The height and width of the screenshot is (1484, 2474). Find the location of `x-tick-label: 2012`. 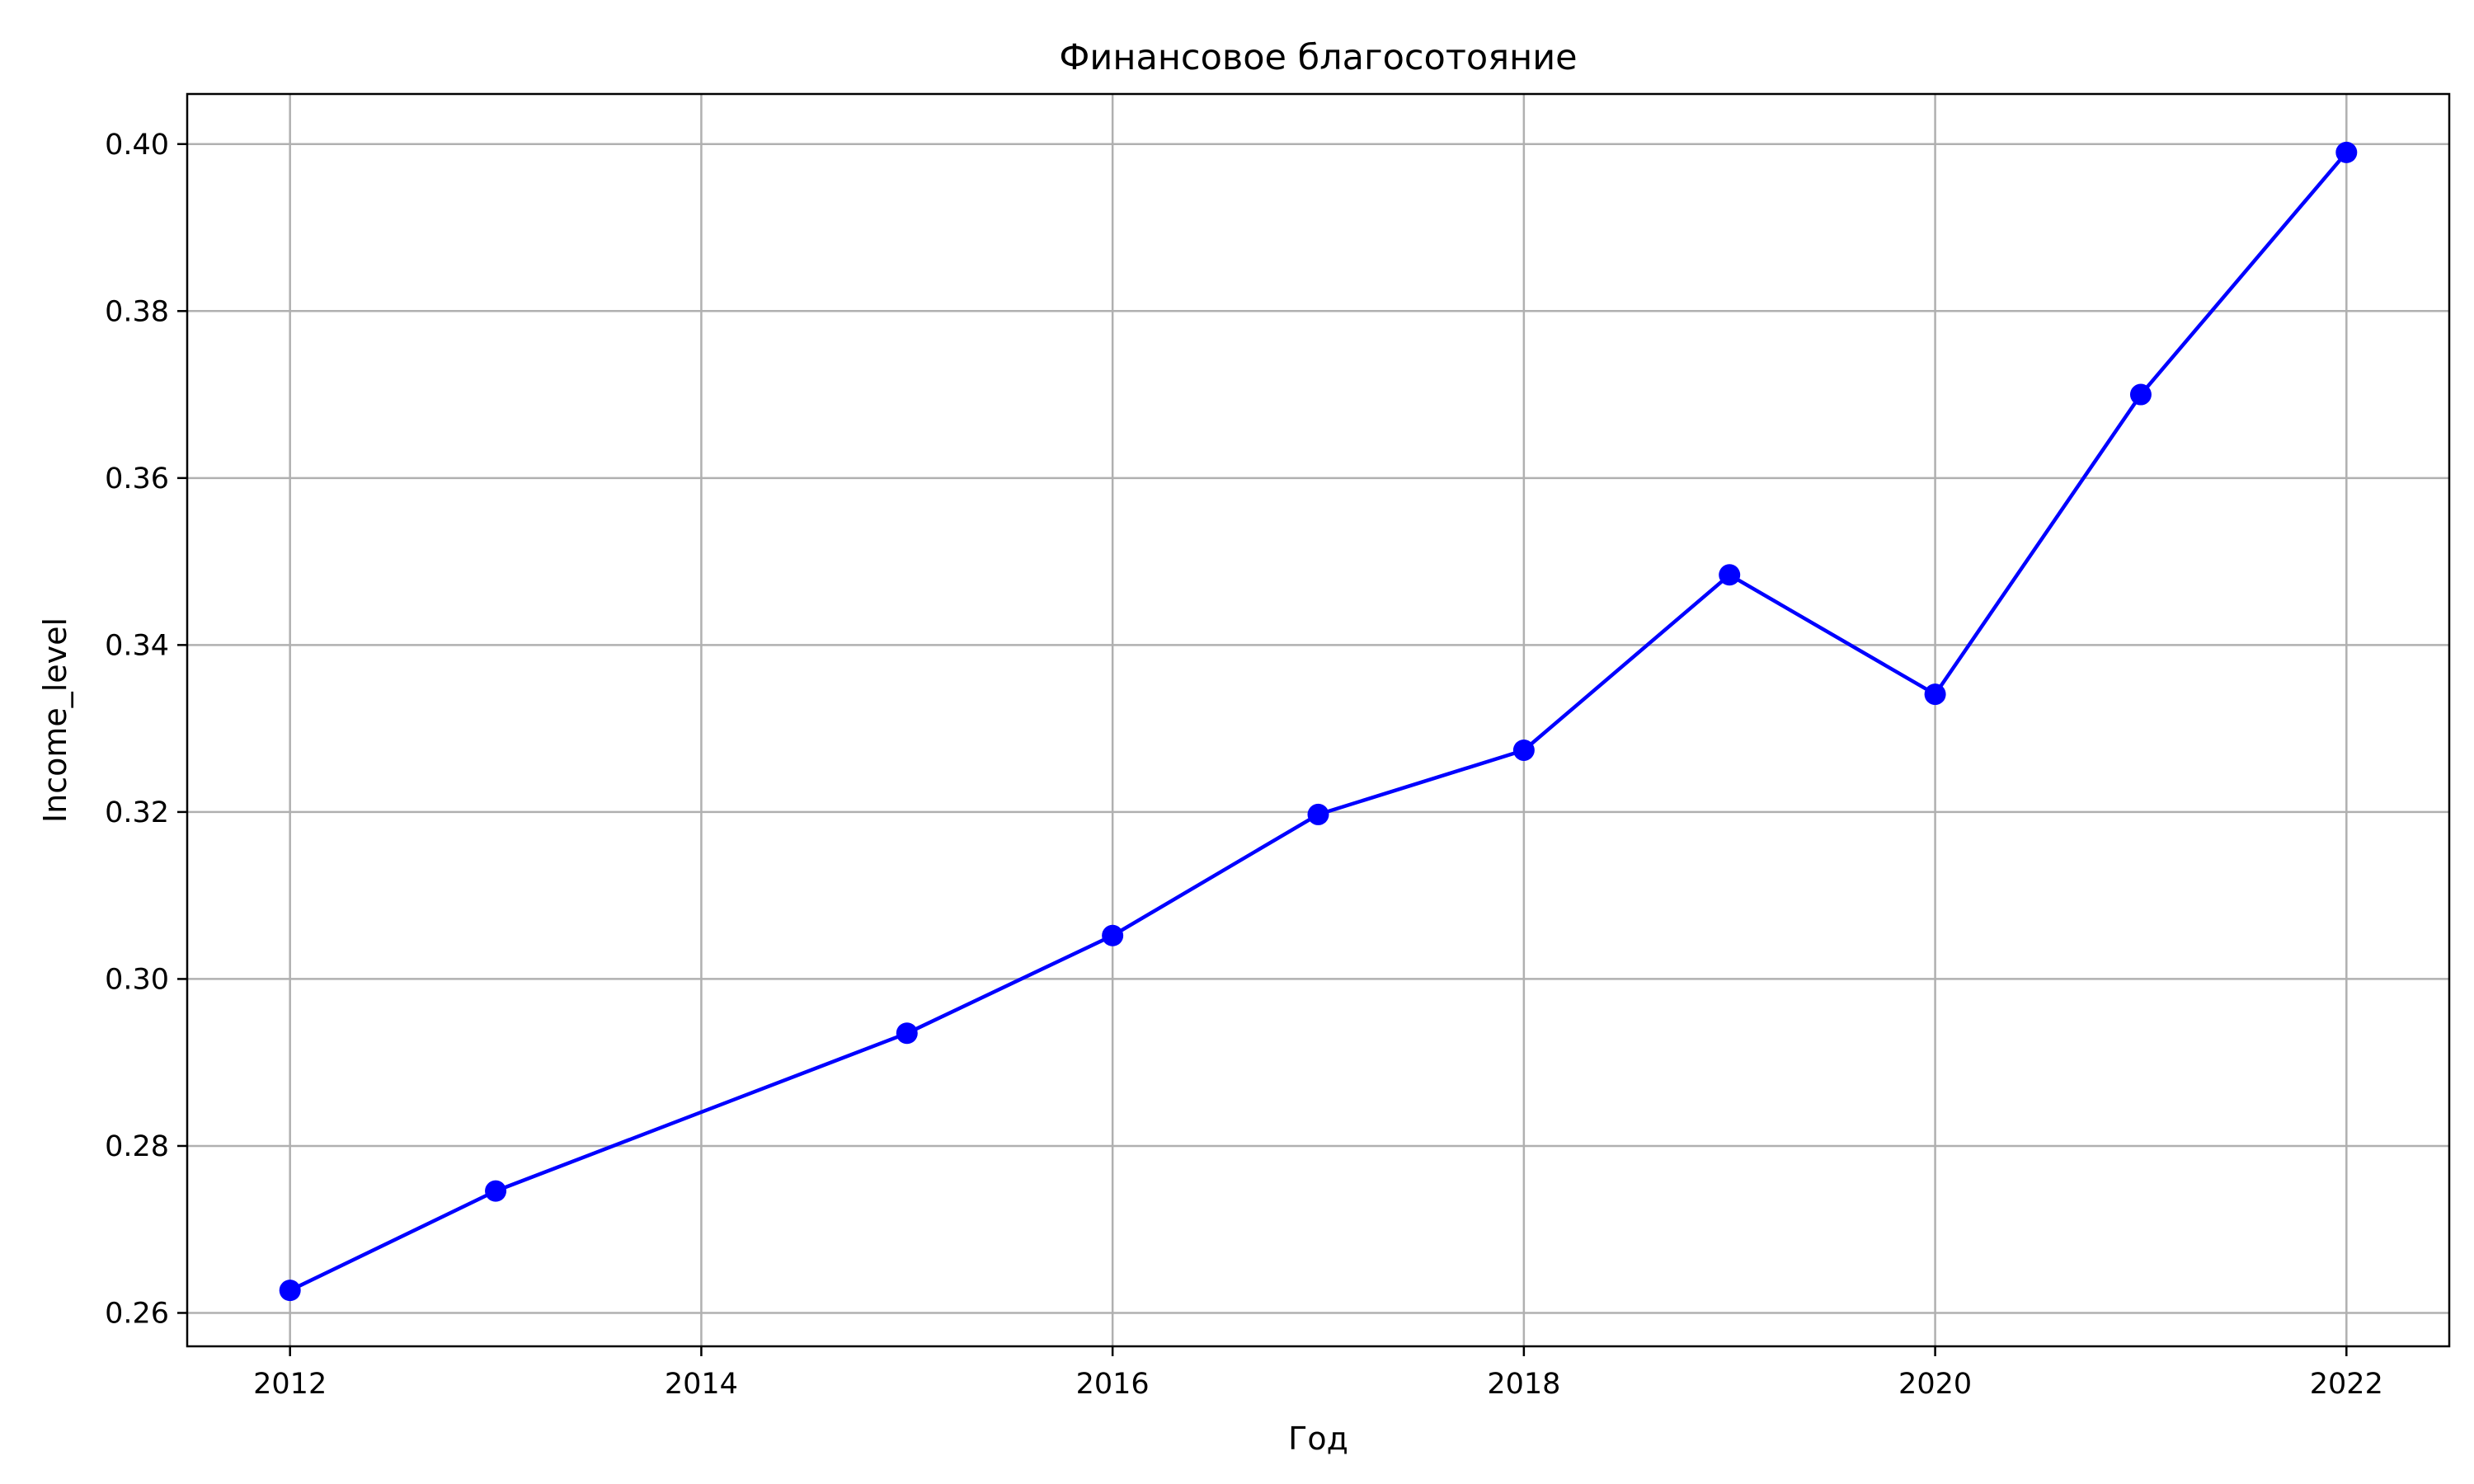

x-tick-label: 2012 is located at coordinates (290, 1384).